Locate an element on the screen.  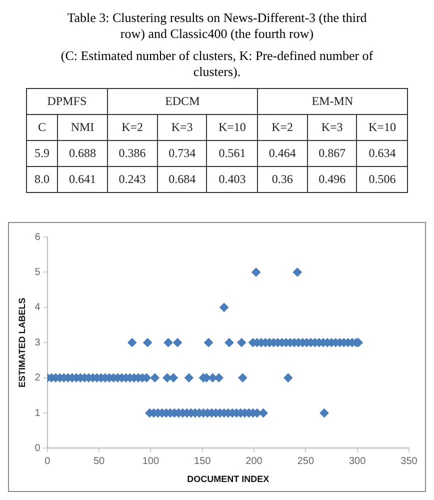
text: 8.0 is located at coordinates (42, 179).